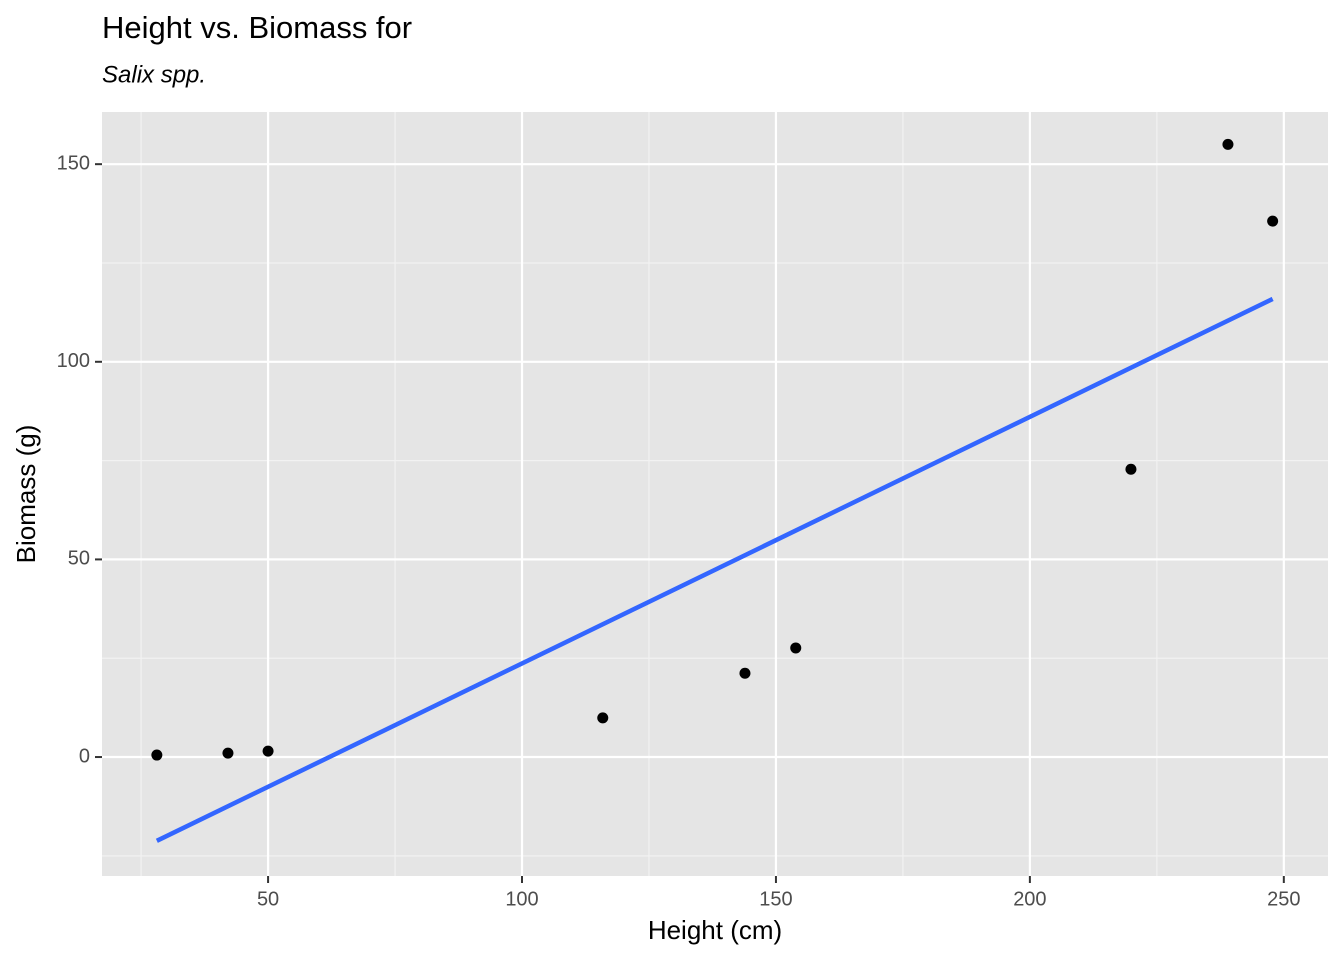 This screenshot has height=960, width=1344. Describe the element at coordinates (268, 899) in the screenshot. I see `x-tick-label: 50` at that location.